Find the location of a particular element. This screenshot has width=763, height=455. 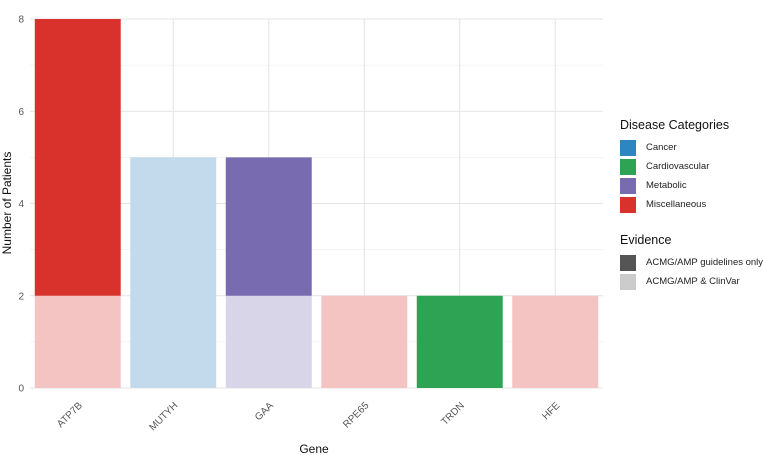

legend-label: ACMG/AMP & ClinVar is located at coordinates (693, 281).